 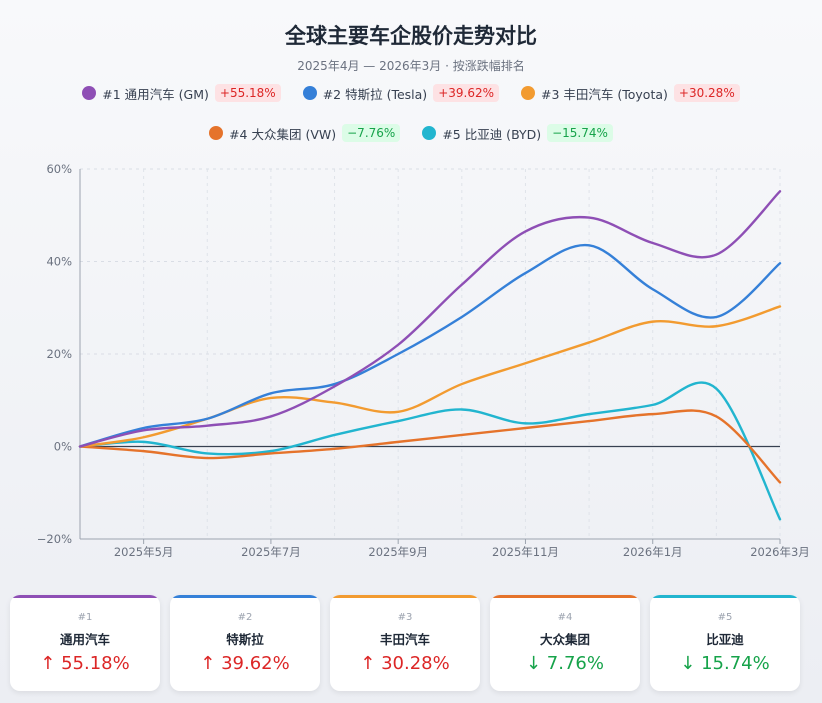 What do you see at coordinates (245, 639) in the screenshot?
I see `card-company-name: 特斯拉` at bounding box center [245, 639].